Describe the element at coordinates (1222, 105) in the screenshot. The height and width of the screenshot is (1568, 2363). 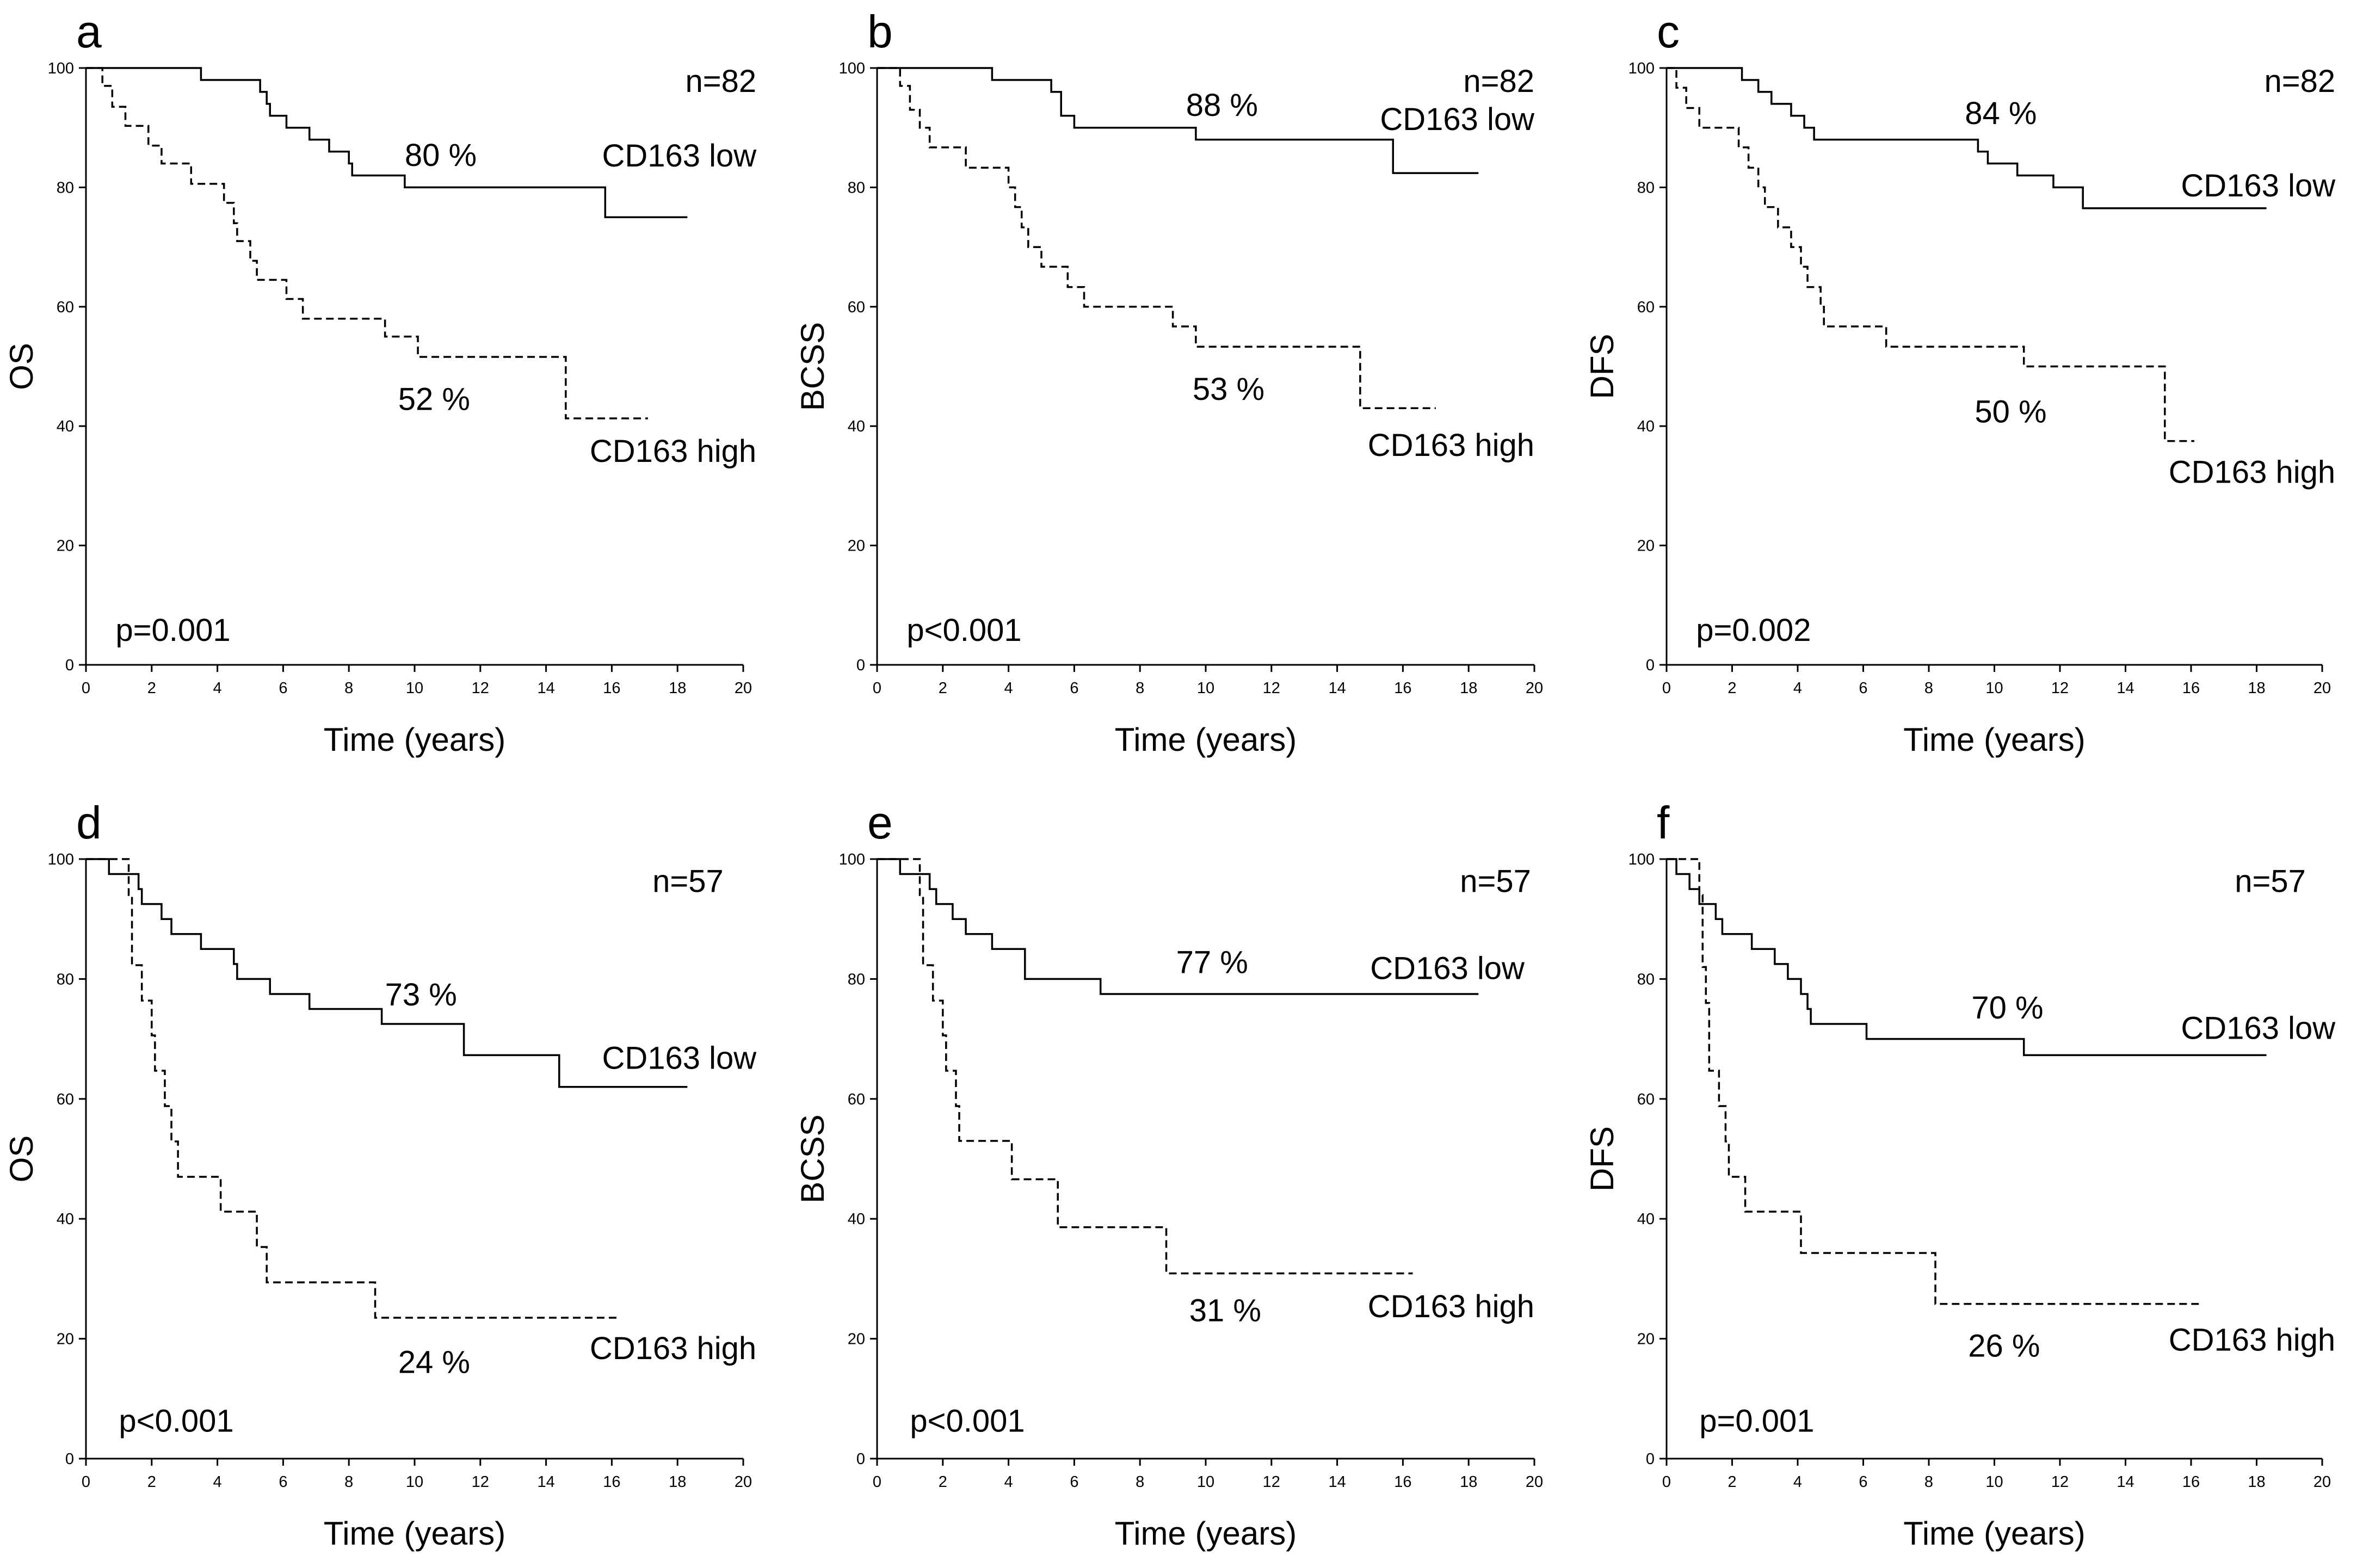
I see `low-percent-label: 88 %` at that location.